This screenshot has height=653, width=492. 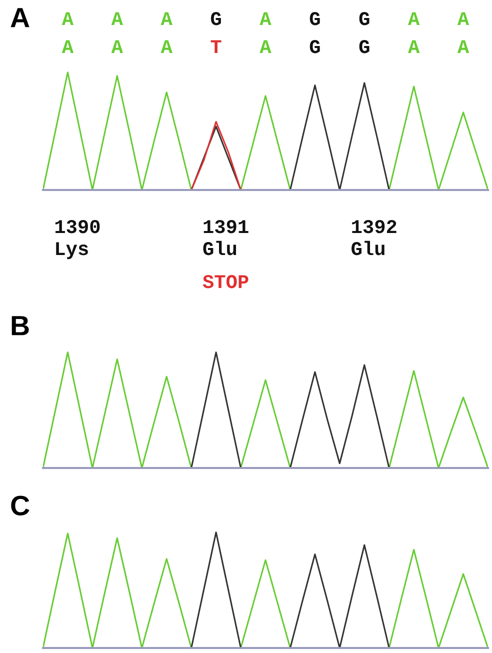 What do you see at coordinates (226, 227) in the screenshot?
I see `text: 1391` at bounding box center [226, 227].